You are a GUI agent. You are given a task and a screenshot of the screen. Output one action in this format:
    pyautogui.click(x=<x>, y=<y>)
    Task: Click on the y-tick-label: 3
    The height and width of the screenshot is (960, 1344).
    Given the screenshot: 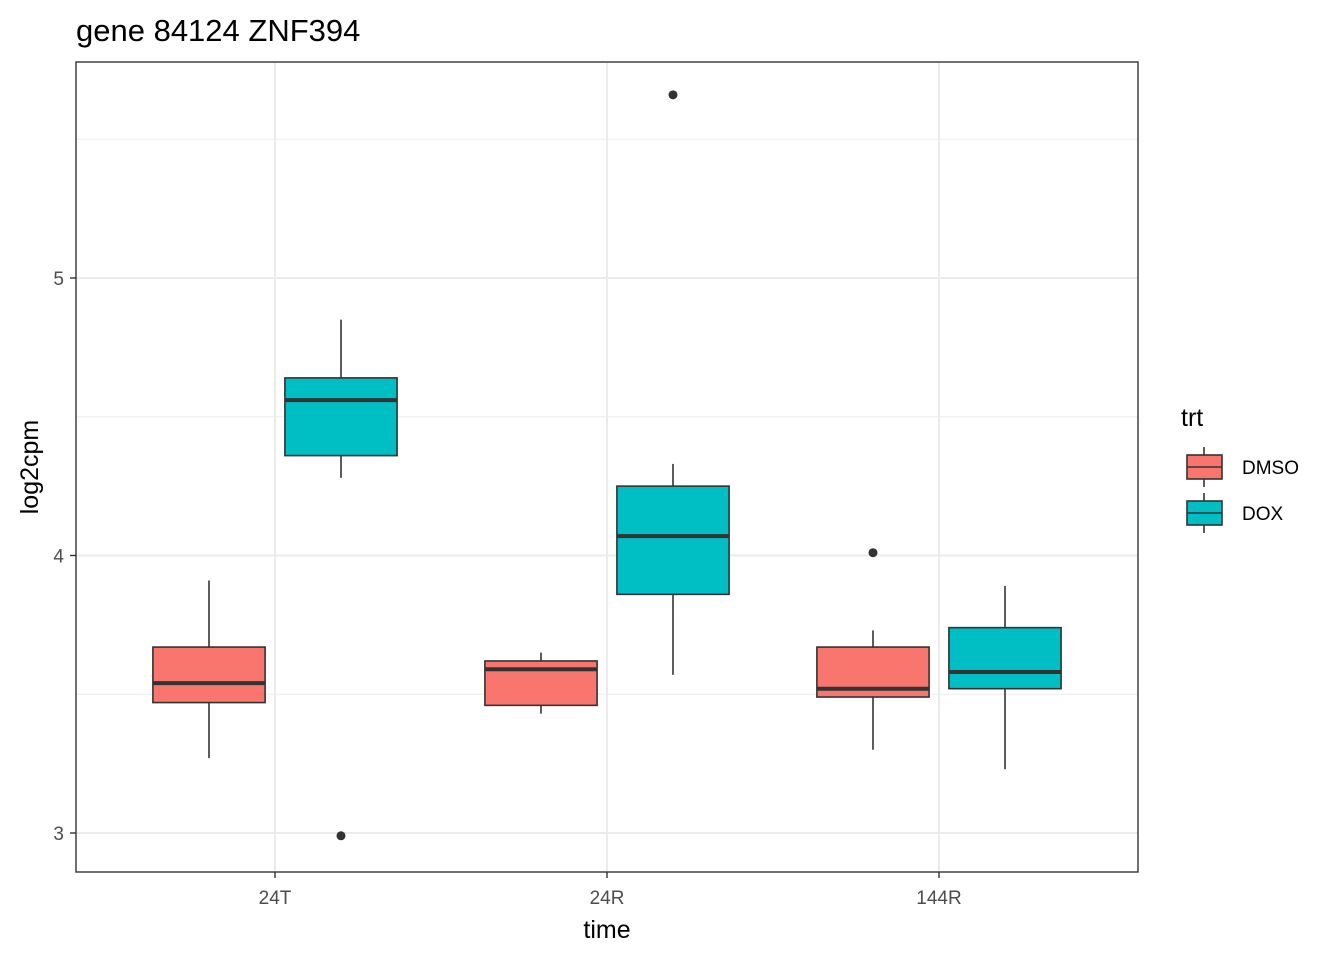 What is the action you would take?
    pyautogui.click(x=58, y=834)
    